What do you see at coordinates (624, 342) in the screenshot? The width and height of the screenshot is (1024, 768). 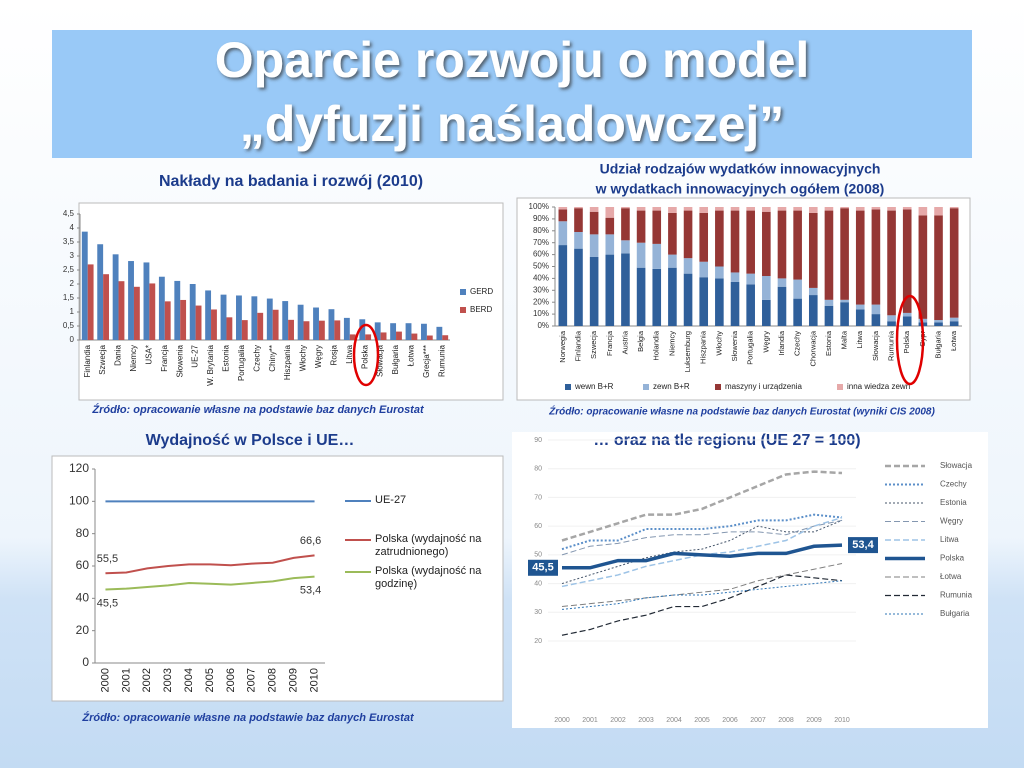 I see `x-tick-label: Austria` at bounding box center [624, 342].